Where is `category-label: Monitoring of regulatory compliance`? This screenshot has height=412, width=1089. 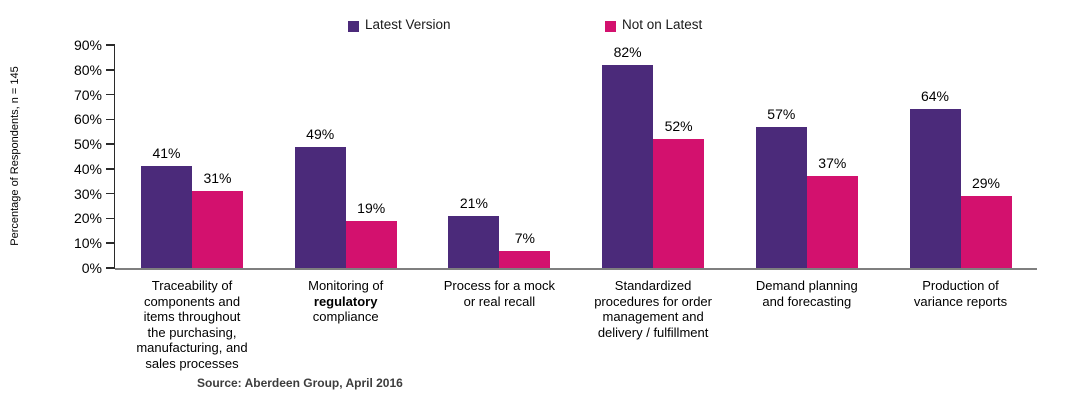
category-label: Monitoring of regulatory compliance is located at coordinates (346, 301).